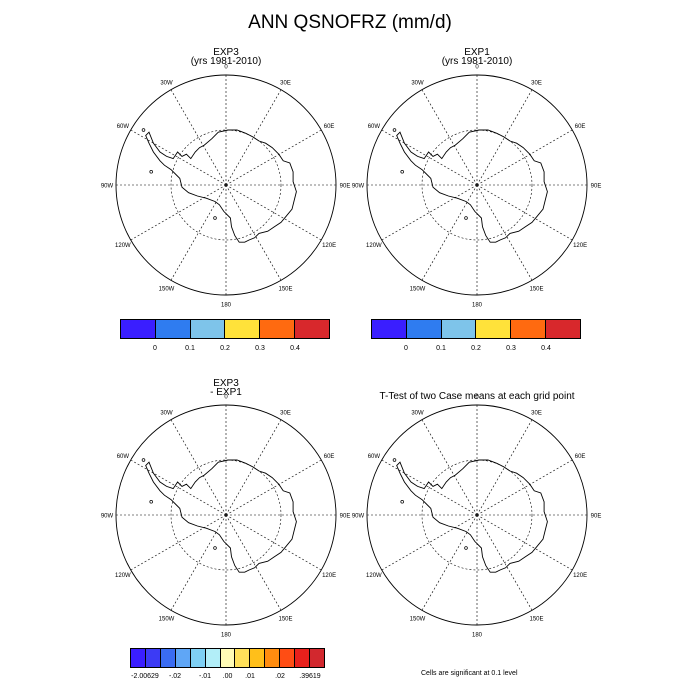 This screenshot has height=700, width=700. I want to click on panel-2-title-line-2: (yrs 1981-2010), so click(477, 61).